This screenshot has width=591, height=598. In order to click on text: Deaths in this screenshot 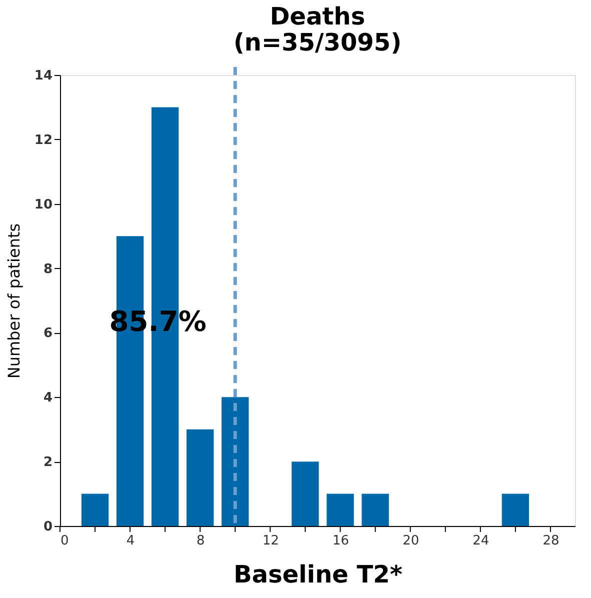, I will do `click(318, 16)`.